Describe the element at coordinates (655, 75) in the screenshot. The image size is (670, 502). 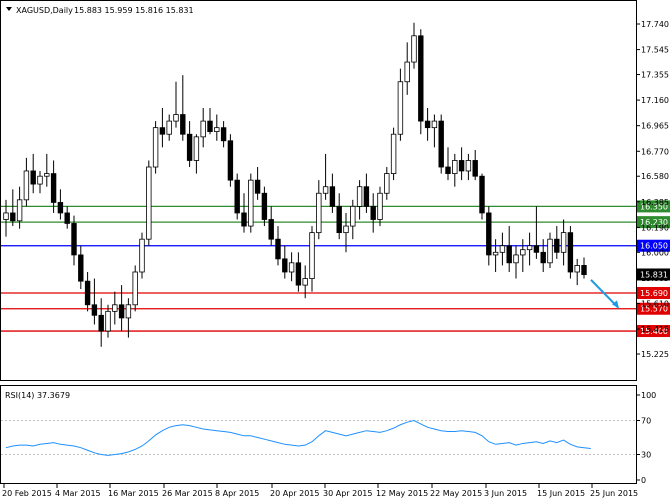
I see `price-tick-label: 17.355` at that location.